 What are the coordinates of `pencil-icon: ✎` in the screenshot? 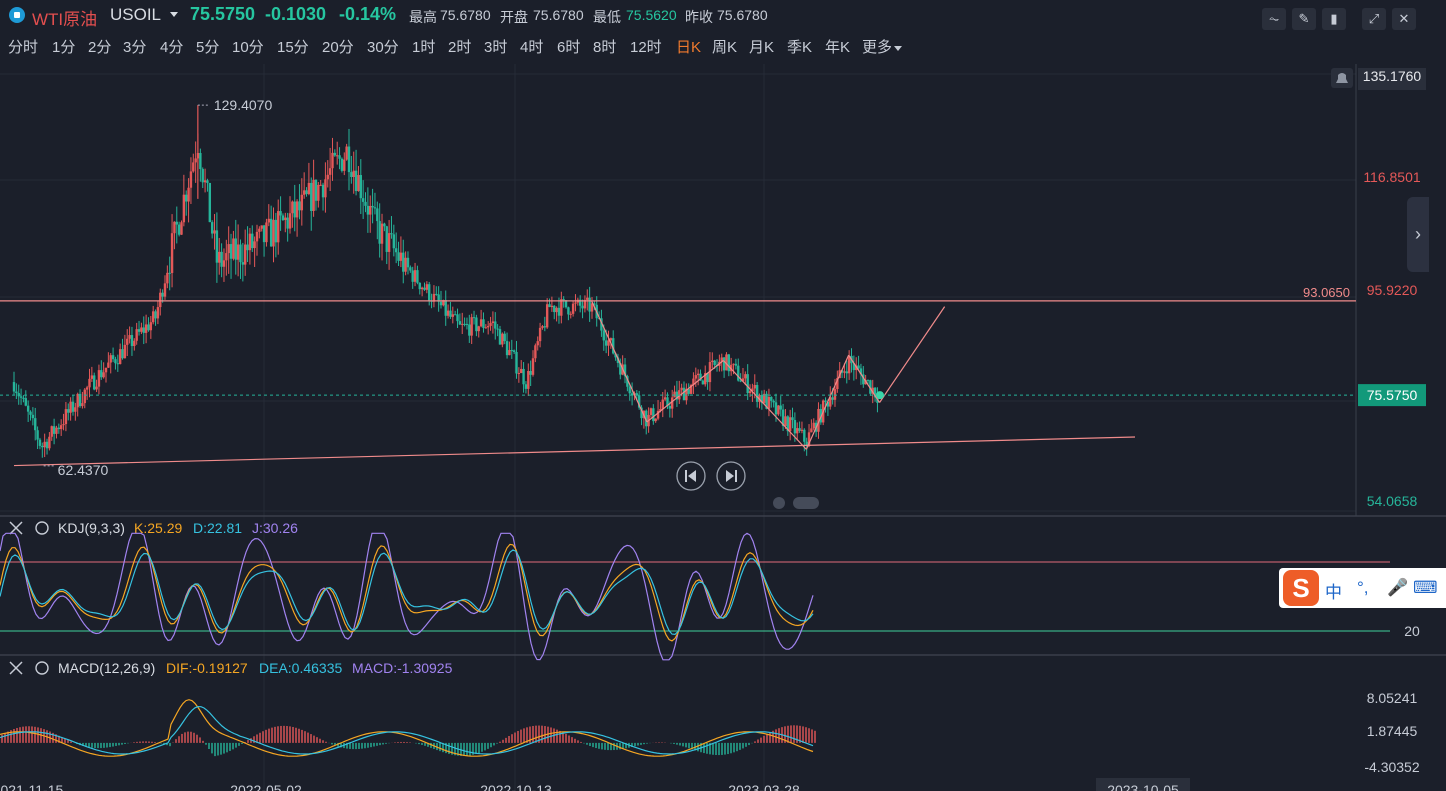 It's located at (1304, 19).